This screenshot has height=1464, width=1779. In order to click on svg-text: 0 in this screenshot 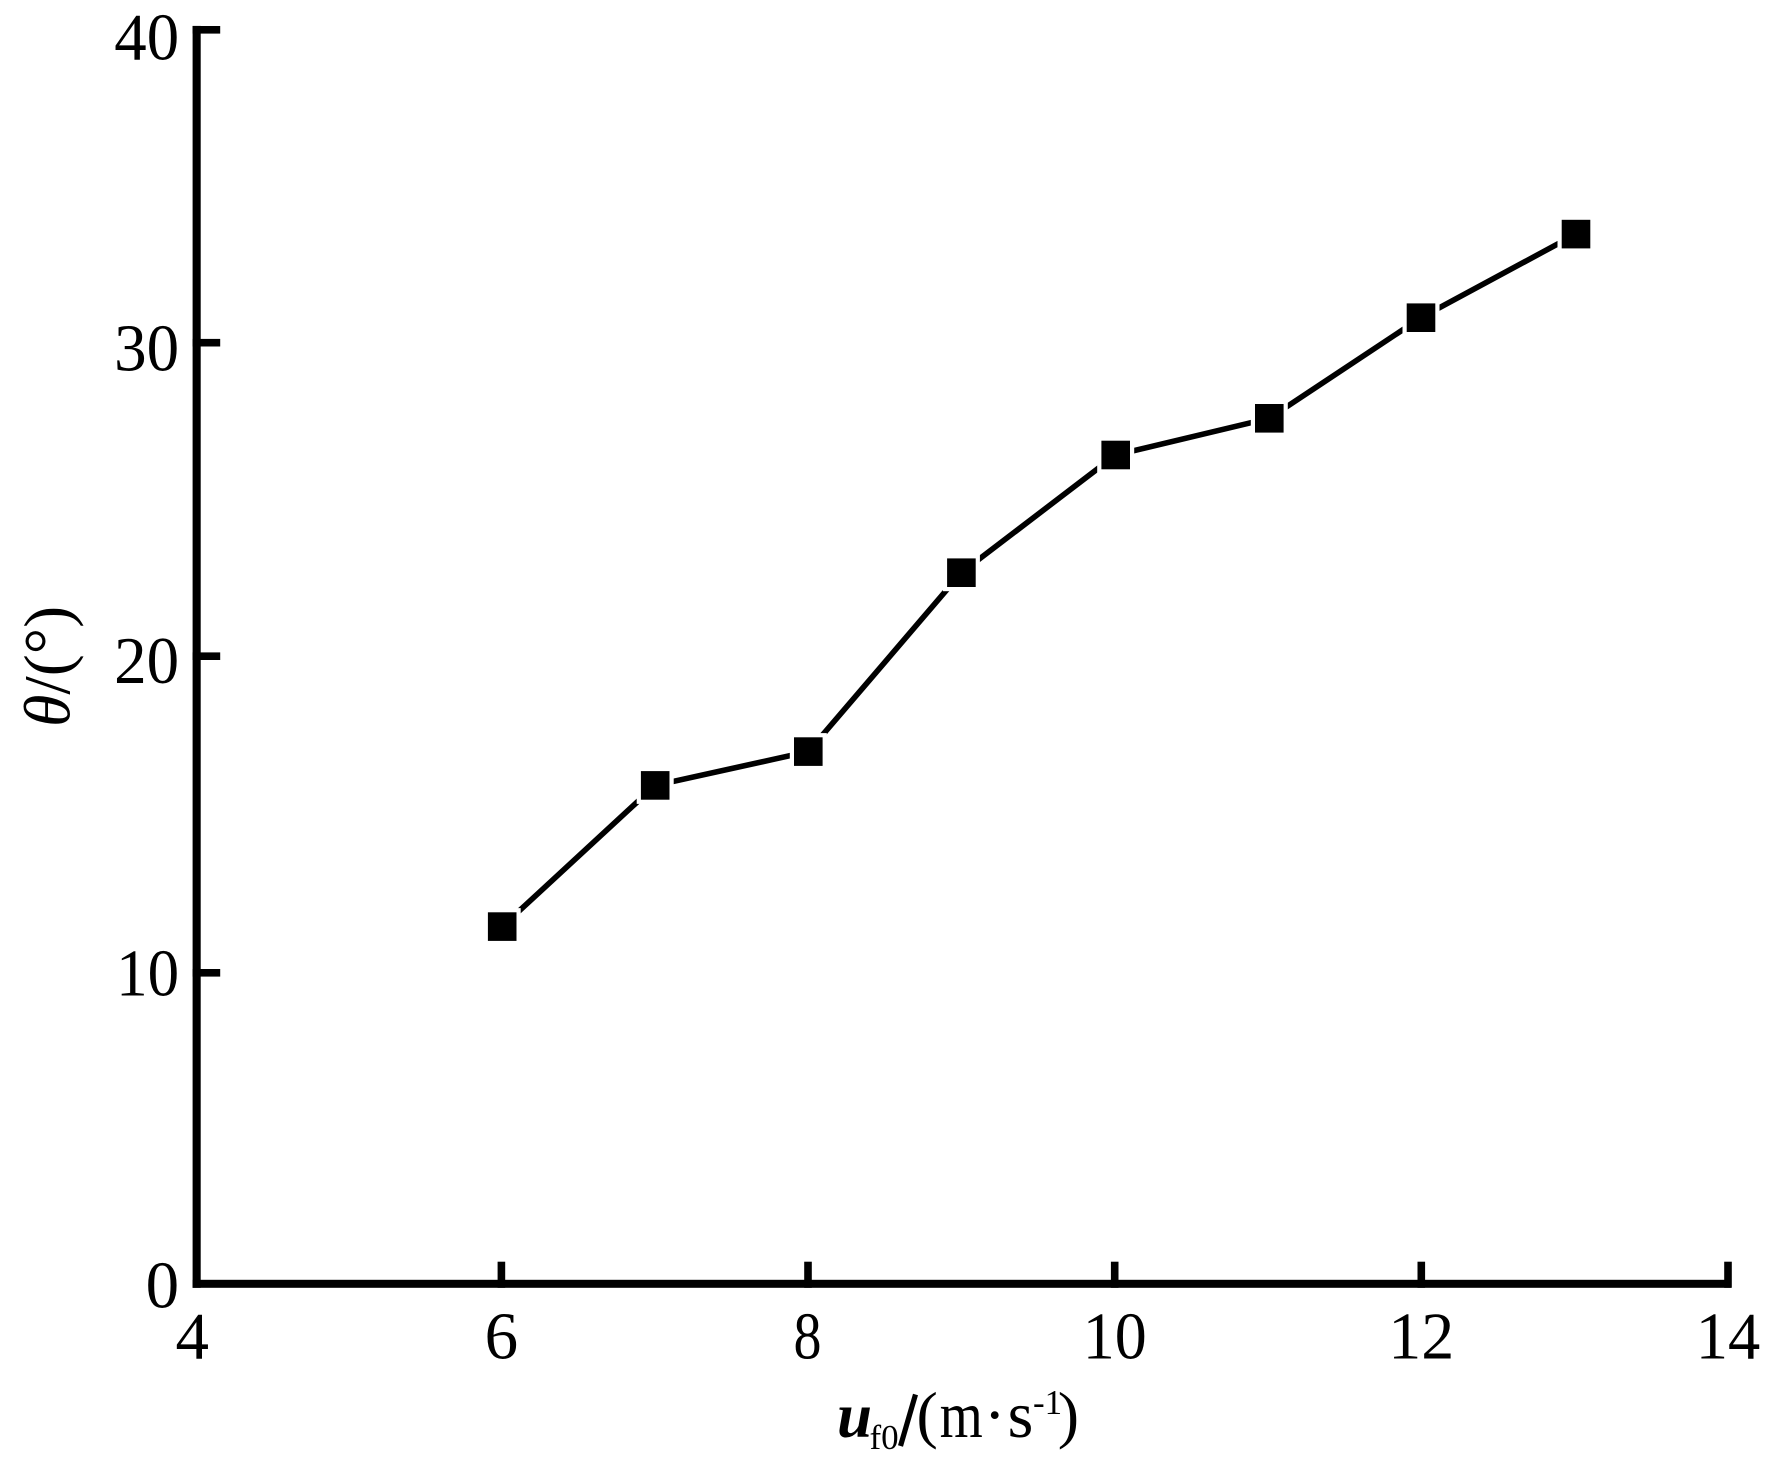, I will do `click(163, 1286)`.